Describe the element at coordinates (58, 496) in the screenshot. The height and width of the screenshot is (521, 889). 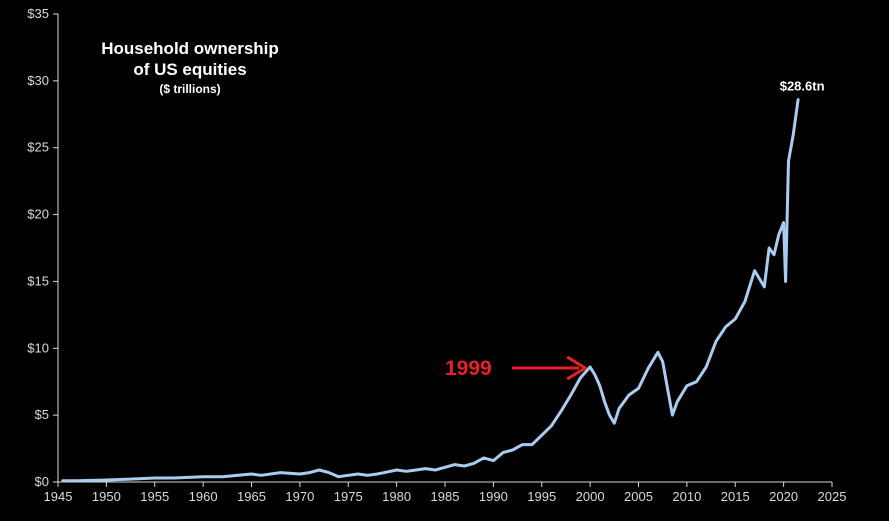
I see `x-tick-label: 1945` at that location.